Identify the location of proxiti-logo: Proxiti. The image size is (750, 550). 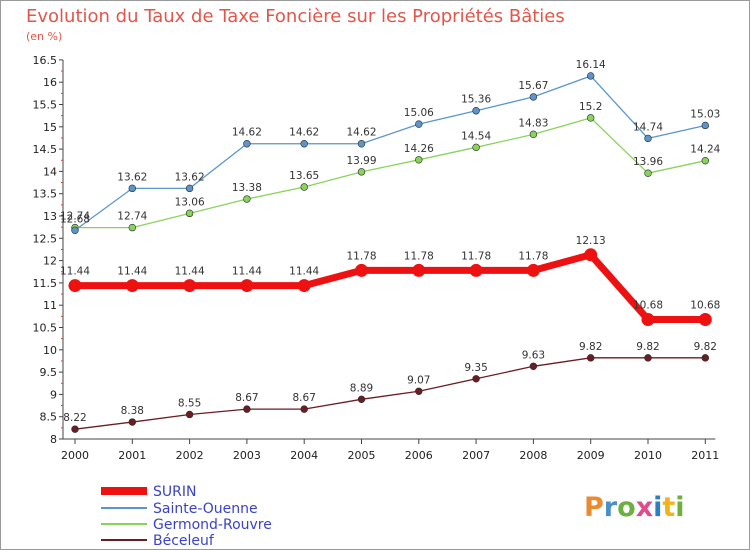
(634, 507).